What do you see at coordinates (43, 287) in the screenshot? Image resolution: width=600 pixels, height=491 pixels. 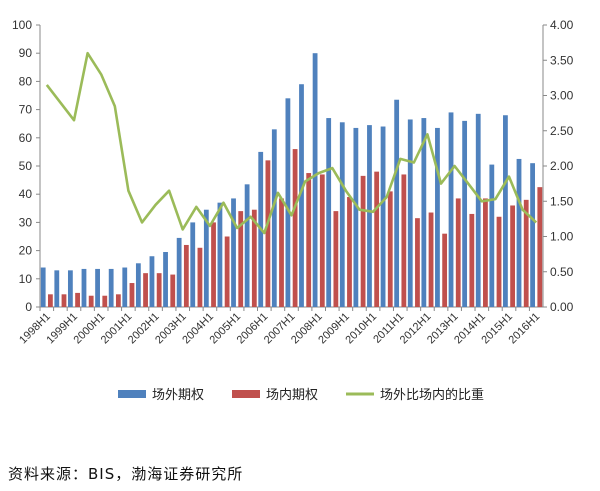 I see `bar-otc-1998H1` at bounding box center [43, 287].